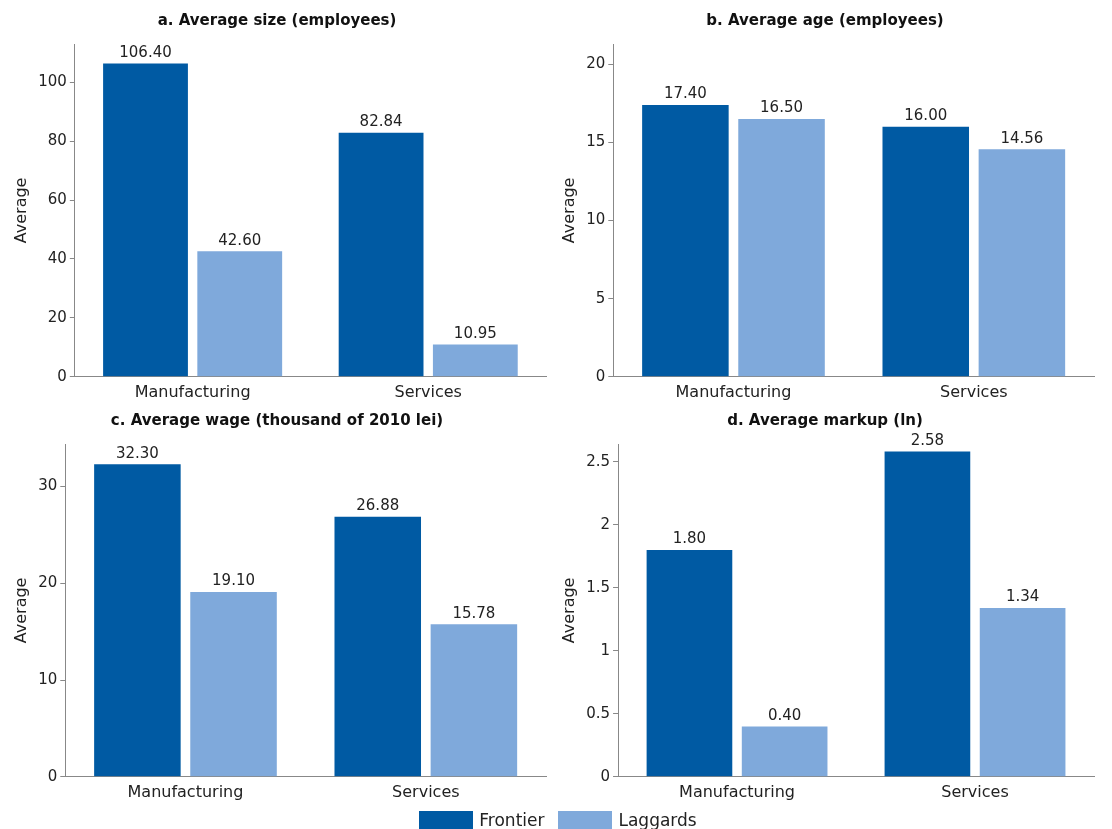 Image resolution: width=1112 pixels, height=829 pixels. I want to click on y-tick-label: 2.5, so click(598, 460).